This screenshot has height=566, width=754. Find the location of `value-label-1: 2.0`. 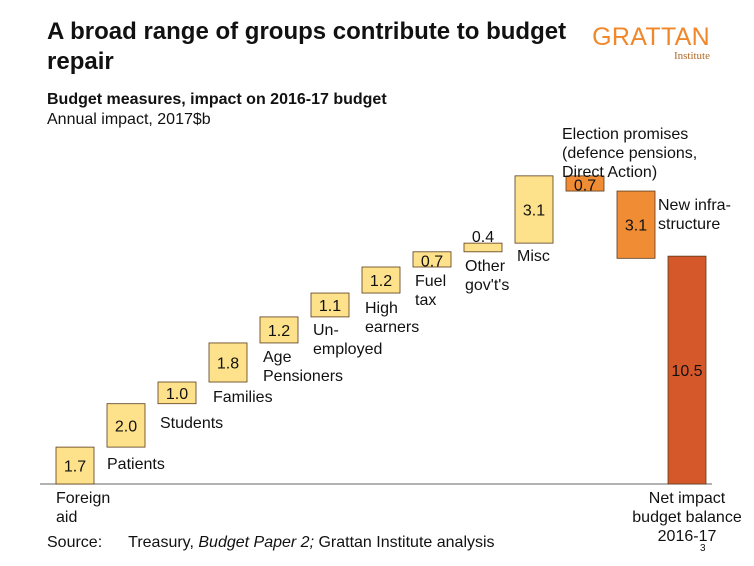

value-label-1: 2.0 is located at coordinates (126, 426).